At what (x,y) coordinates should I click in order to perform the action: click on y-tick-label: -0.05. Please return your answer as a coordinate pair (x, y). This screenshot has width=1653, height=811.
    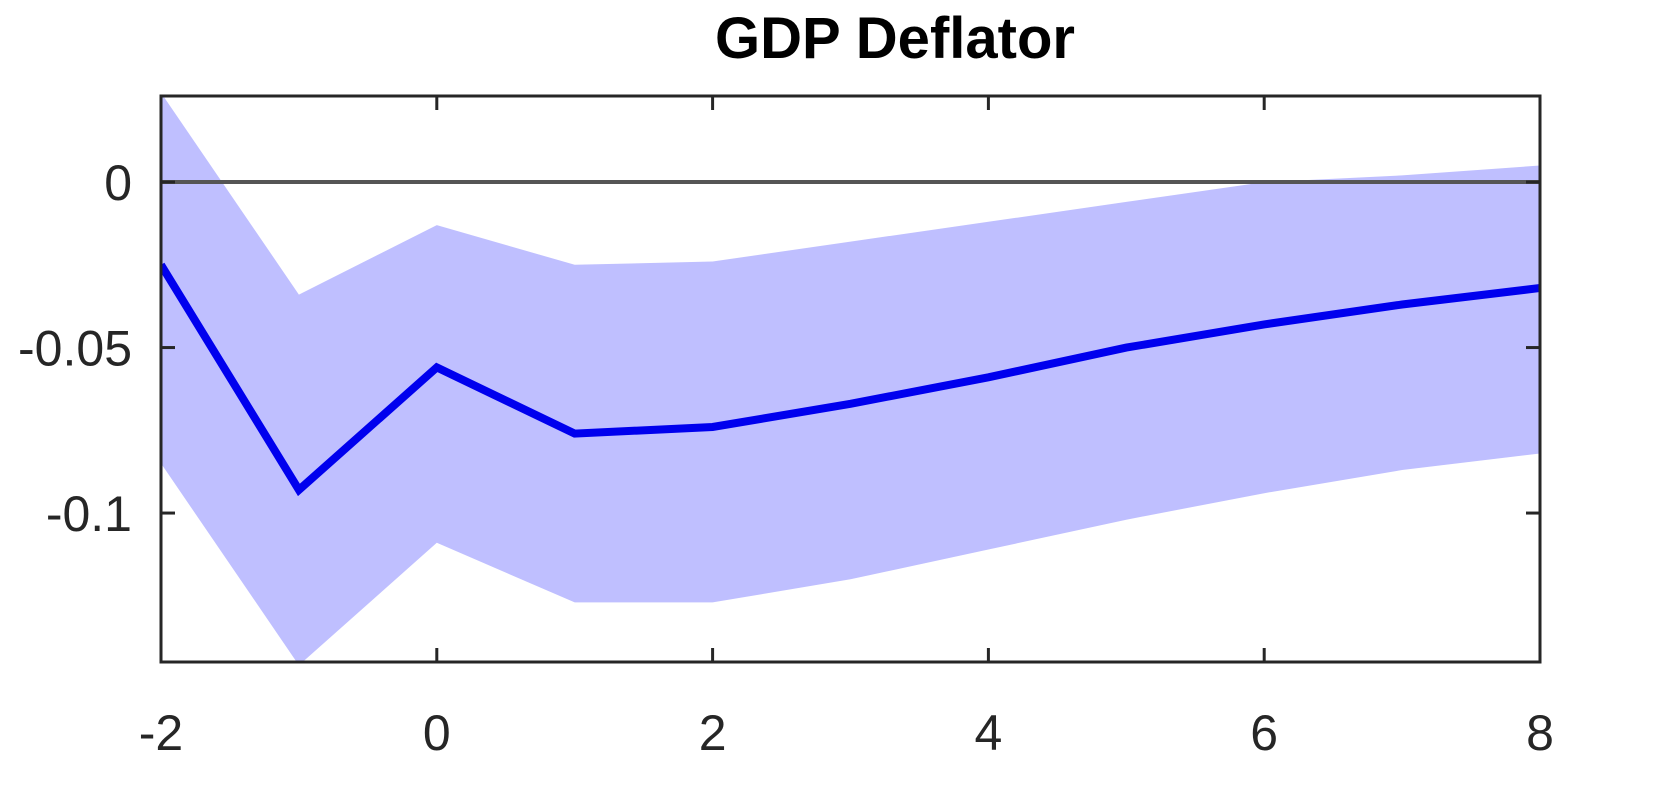
    Looking at the image, I should click on (75, 349).